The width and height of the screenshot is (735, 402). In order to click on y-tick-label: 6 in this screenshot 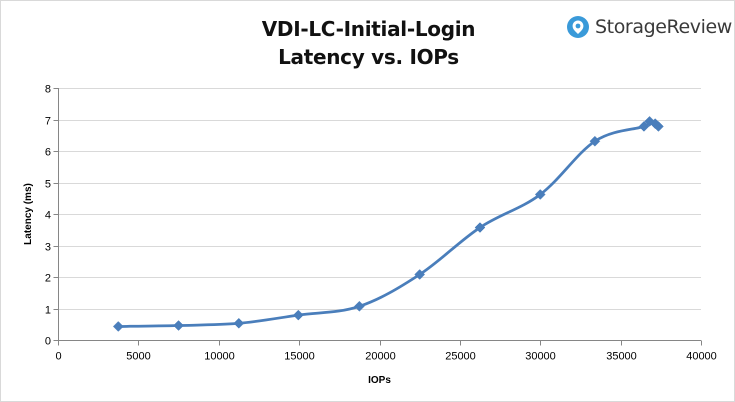, I will do `click(48, 153)`.